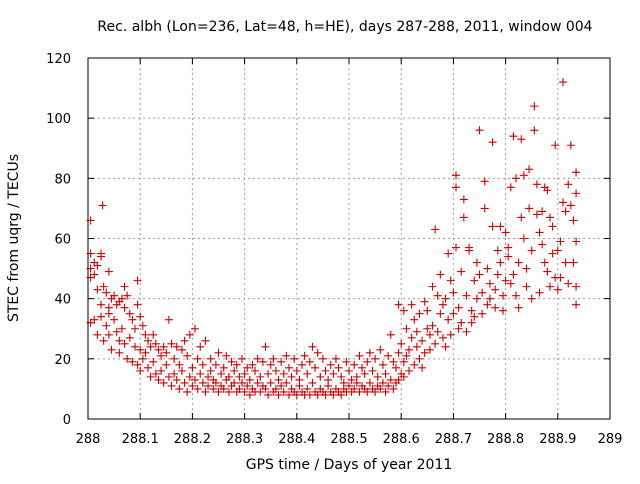 The image size is (640, 484). What do you see at coordinates (88, 439) in the screenshot?
I see `x-tick-label: 288` at bounding box center [88, 439].